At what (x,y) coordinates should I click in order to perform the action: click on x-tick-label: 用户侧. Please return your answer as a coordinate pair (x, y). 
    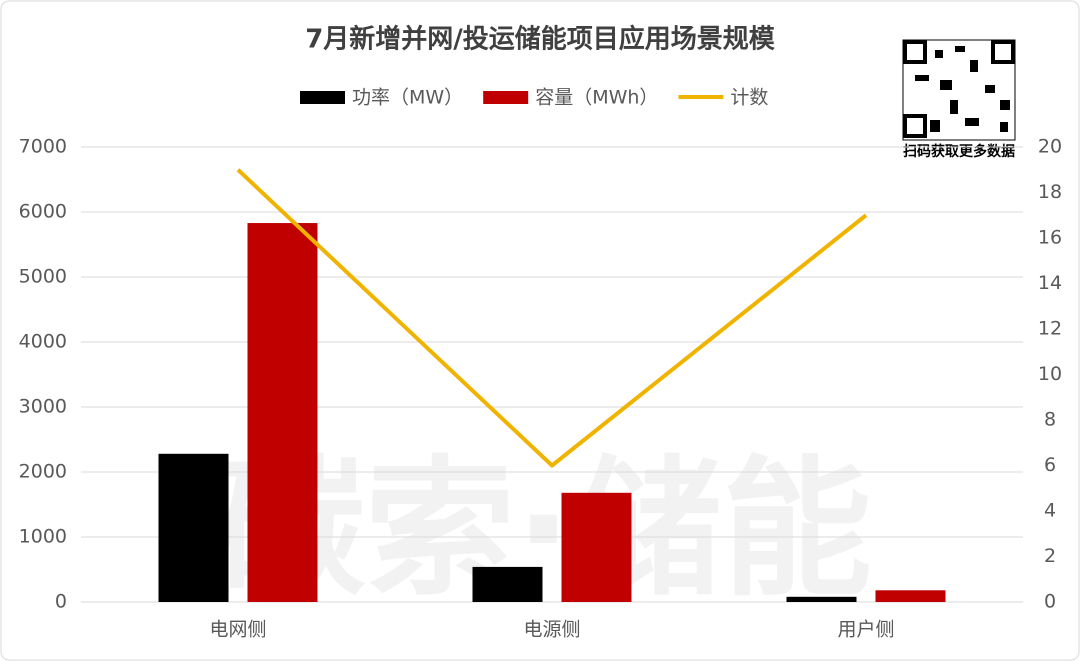
    Looking at the image, I should click on (865, 630).